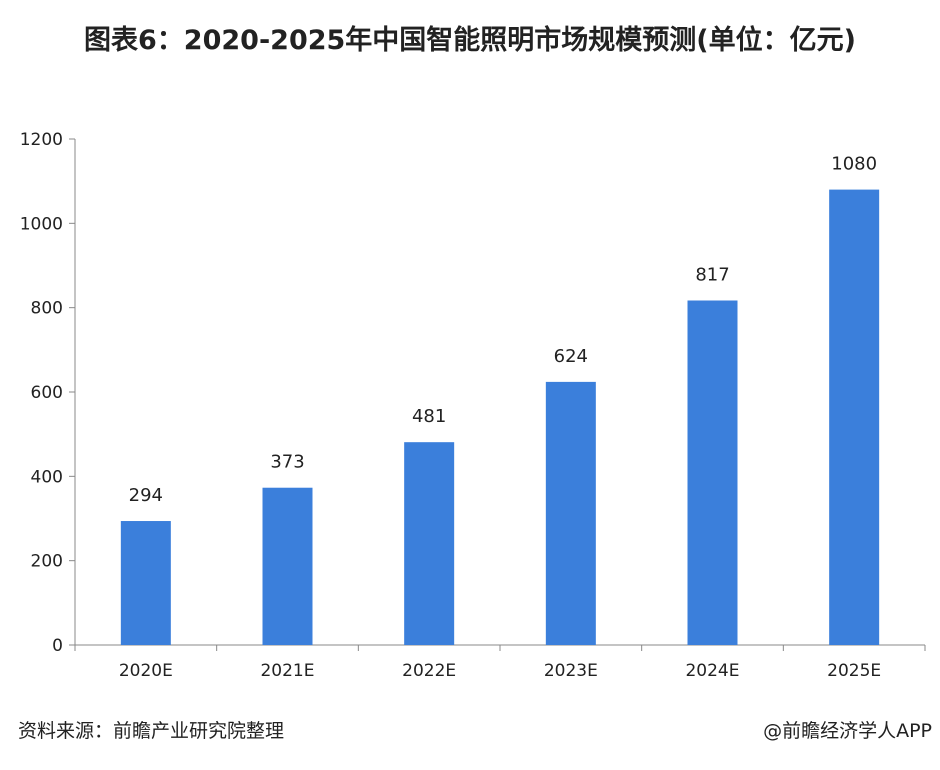 The width and height of the screenshot is (940, 770). What do you see at coordinates (712, 274) in the screenshot?
I see `bar-value-label: 817` at bounding box center [712, 274].